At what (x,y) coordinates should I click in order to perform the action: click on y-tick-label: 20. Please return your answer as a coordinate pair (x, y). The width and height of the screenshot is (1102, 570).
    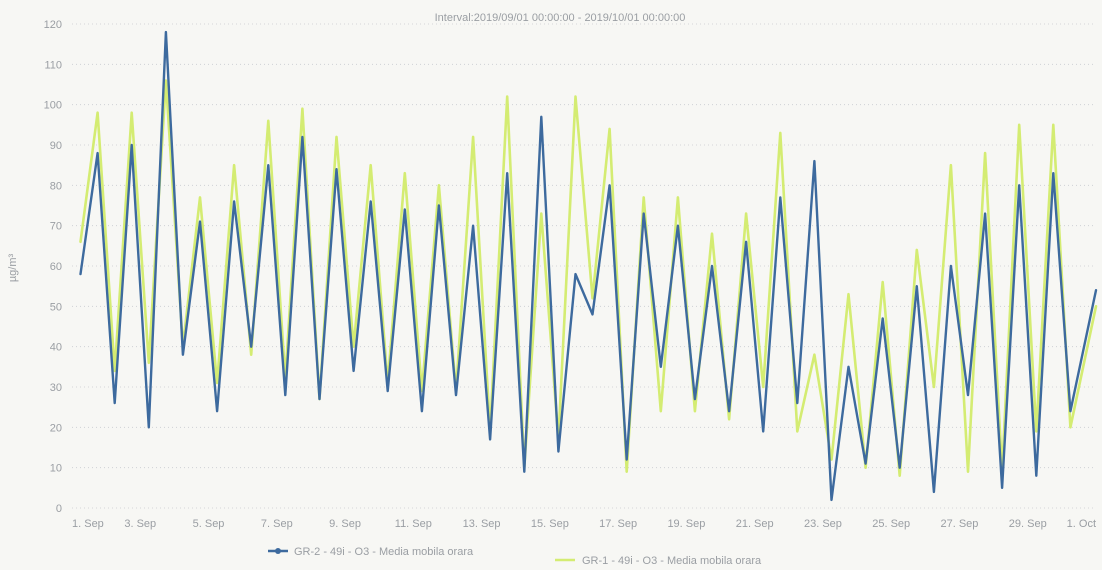
    Looking at the image, I should click on (56, 428).